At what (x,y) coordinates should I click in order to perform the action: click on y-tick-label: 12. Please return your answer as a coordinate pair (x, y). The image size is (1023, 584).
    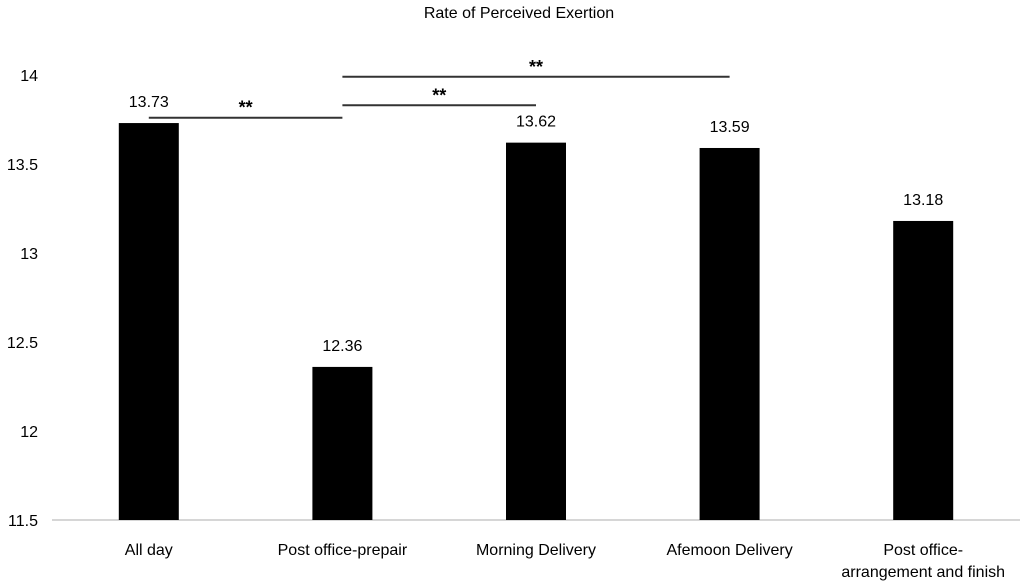
    Looking at the image, I should click on (29, 432).